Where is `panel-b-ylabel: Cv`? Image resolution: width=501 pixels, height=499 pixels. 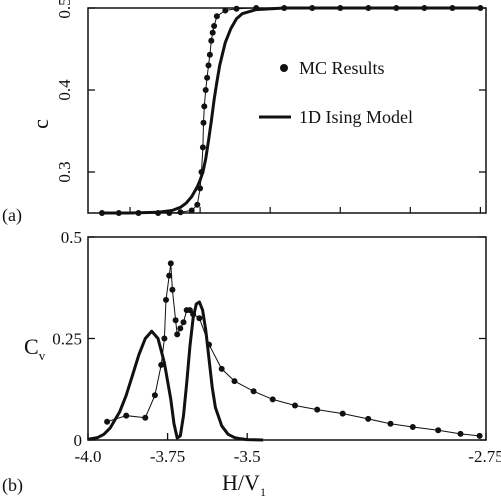 panel-b-ylabel: Cv is located at coordinates (35, 348).